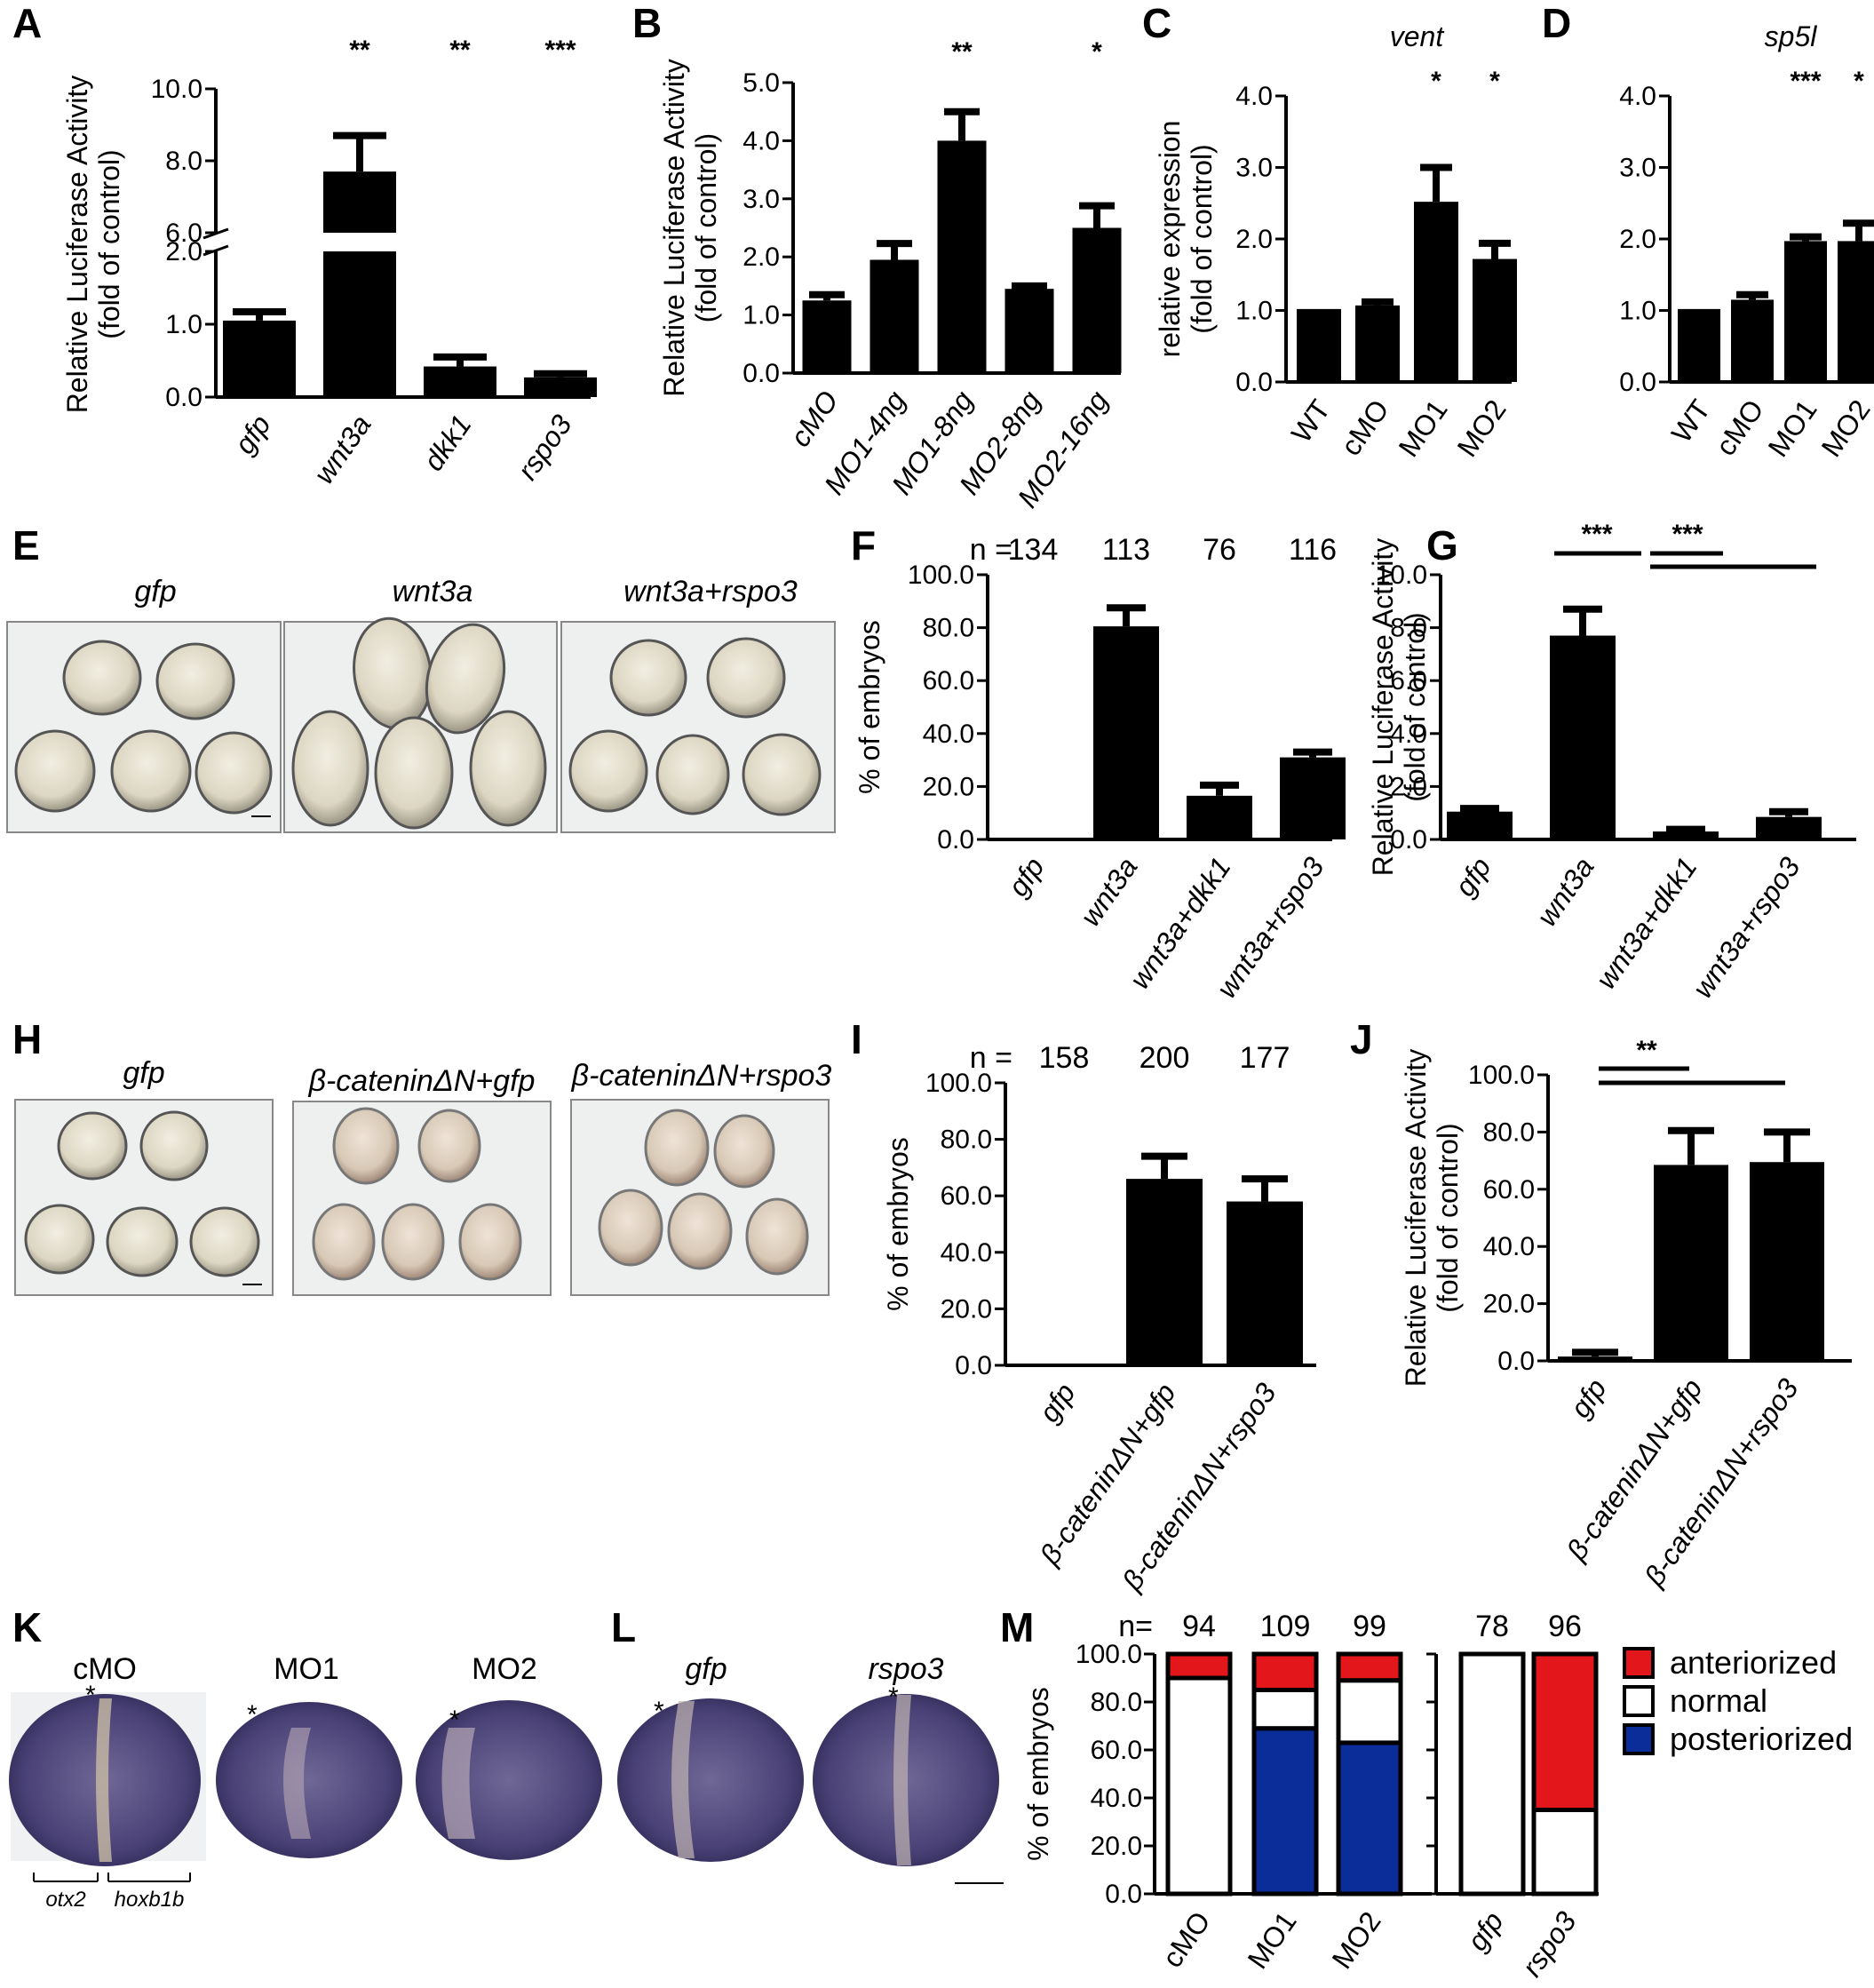 The width and height of the screenshot is (1874, 1988). What do you see at coordinates (1637, 168) in the screenshot?
I see `y-tick-label: 3.0` at bounding box center [1637, 168].